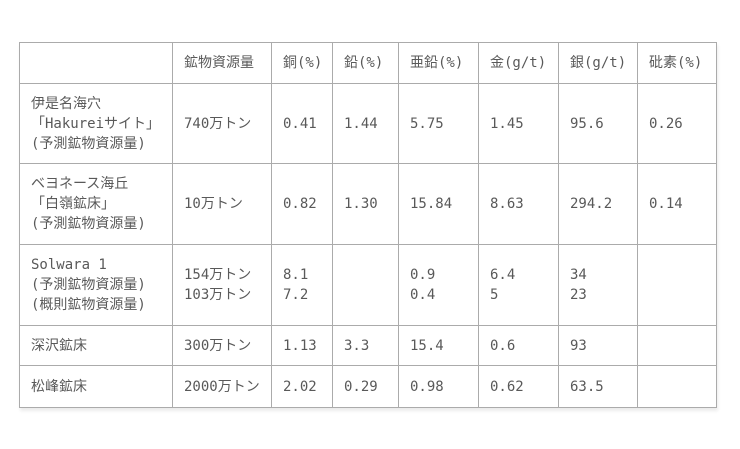  I want to click on lead-cell: 1.30, so click(365, 204).